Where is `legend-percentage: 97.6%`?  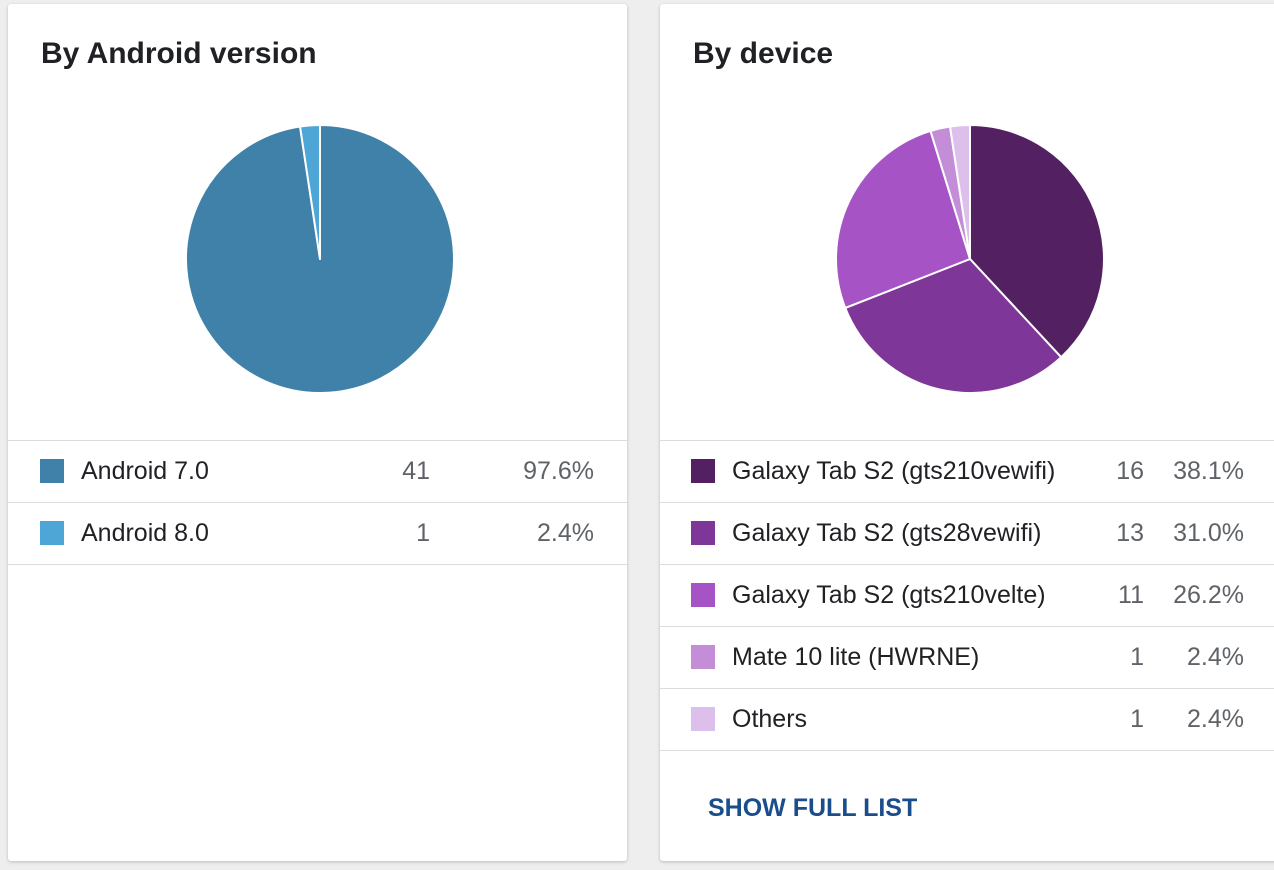
legend-percentage: 97.6% is located at coordinates (558, 471).